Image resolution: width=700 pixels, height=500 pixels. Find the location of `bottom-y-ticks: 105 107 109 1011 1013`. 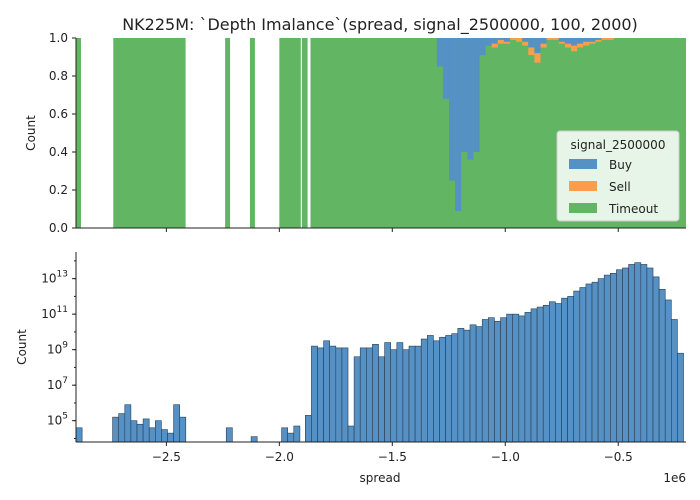

bottom-y-ticks: 105 107 109 1011 1013 is located at coordinates (58, 349).